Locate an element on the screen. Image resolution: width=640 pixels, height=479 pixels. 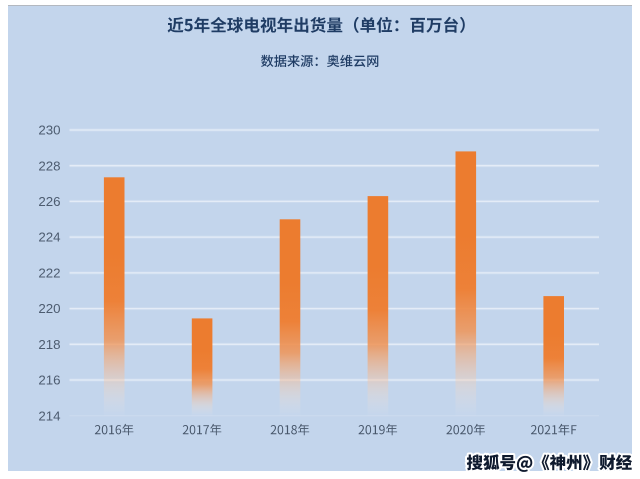
svg-text: 220 is located at coordinates (49, 308).